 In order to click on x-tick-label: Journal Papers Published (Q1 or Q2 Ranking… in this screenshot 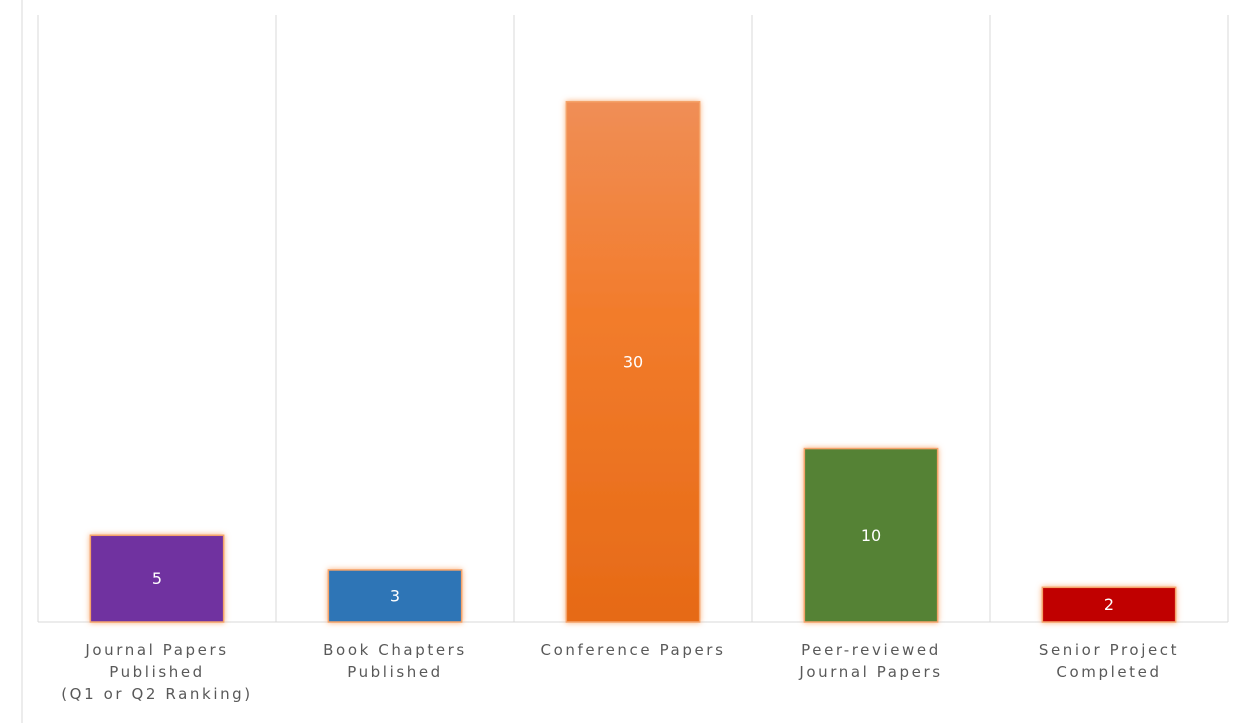, I will do `click(157, 672)`.